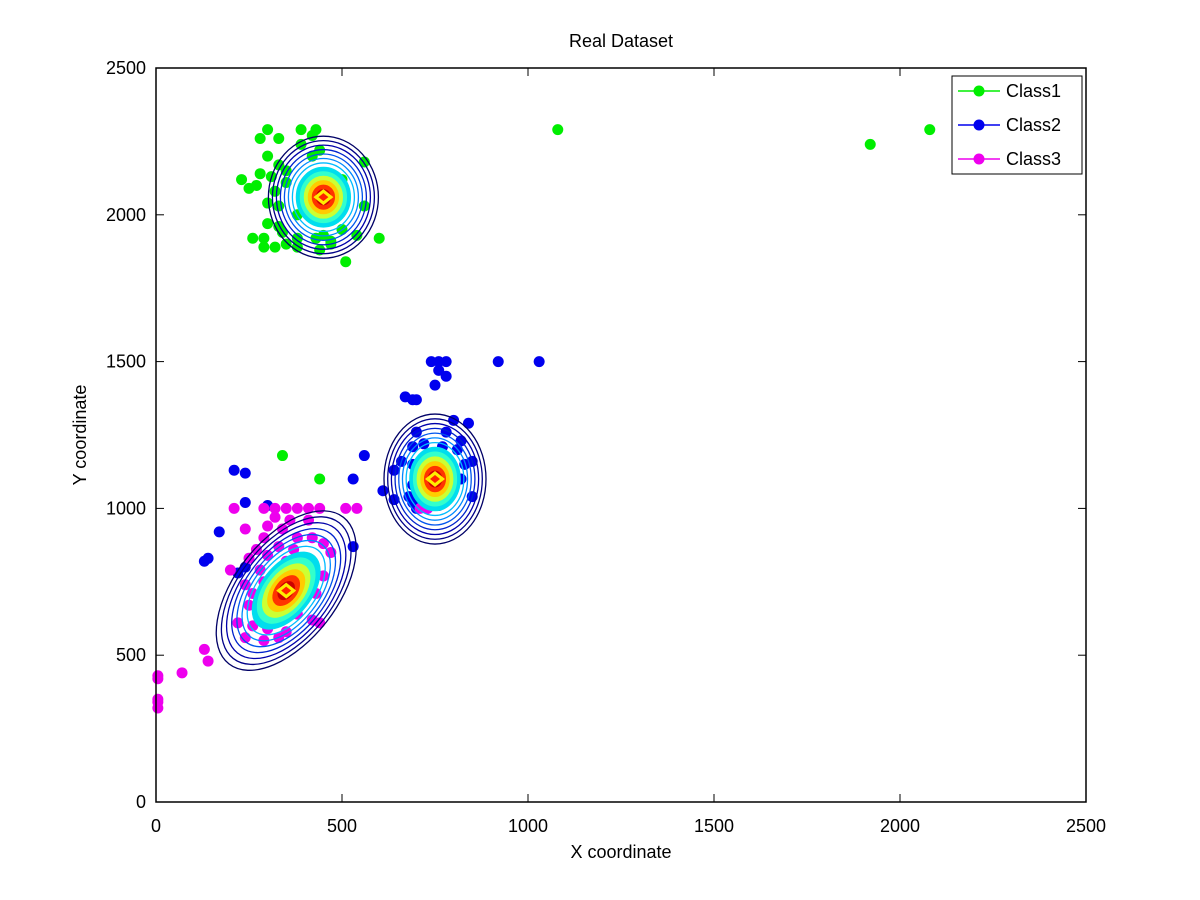  What do you see at coordinates (1033, 125) in the screenshot?
I see `legend-label: Class2` at bounding box center [1033, 125].